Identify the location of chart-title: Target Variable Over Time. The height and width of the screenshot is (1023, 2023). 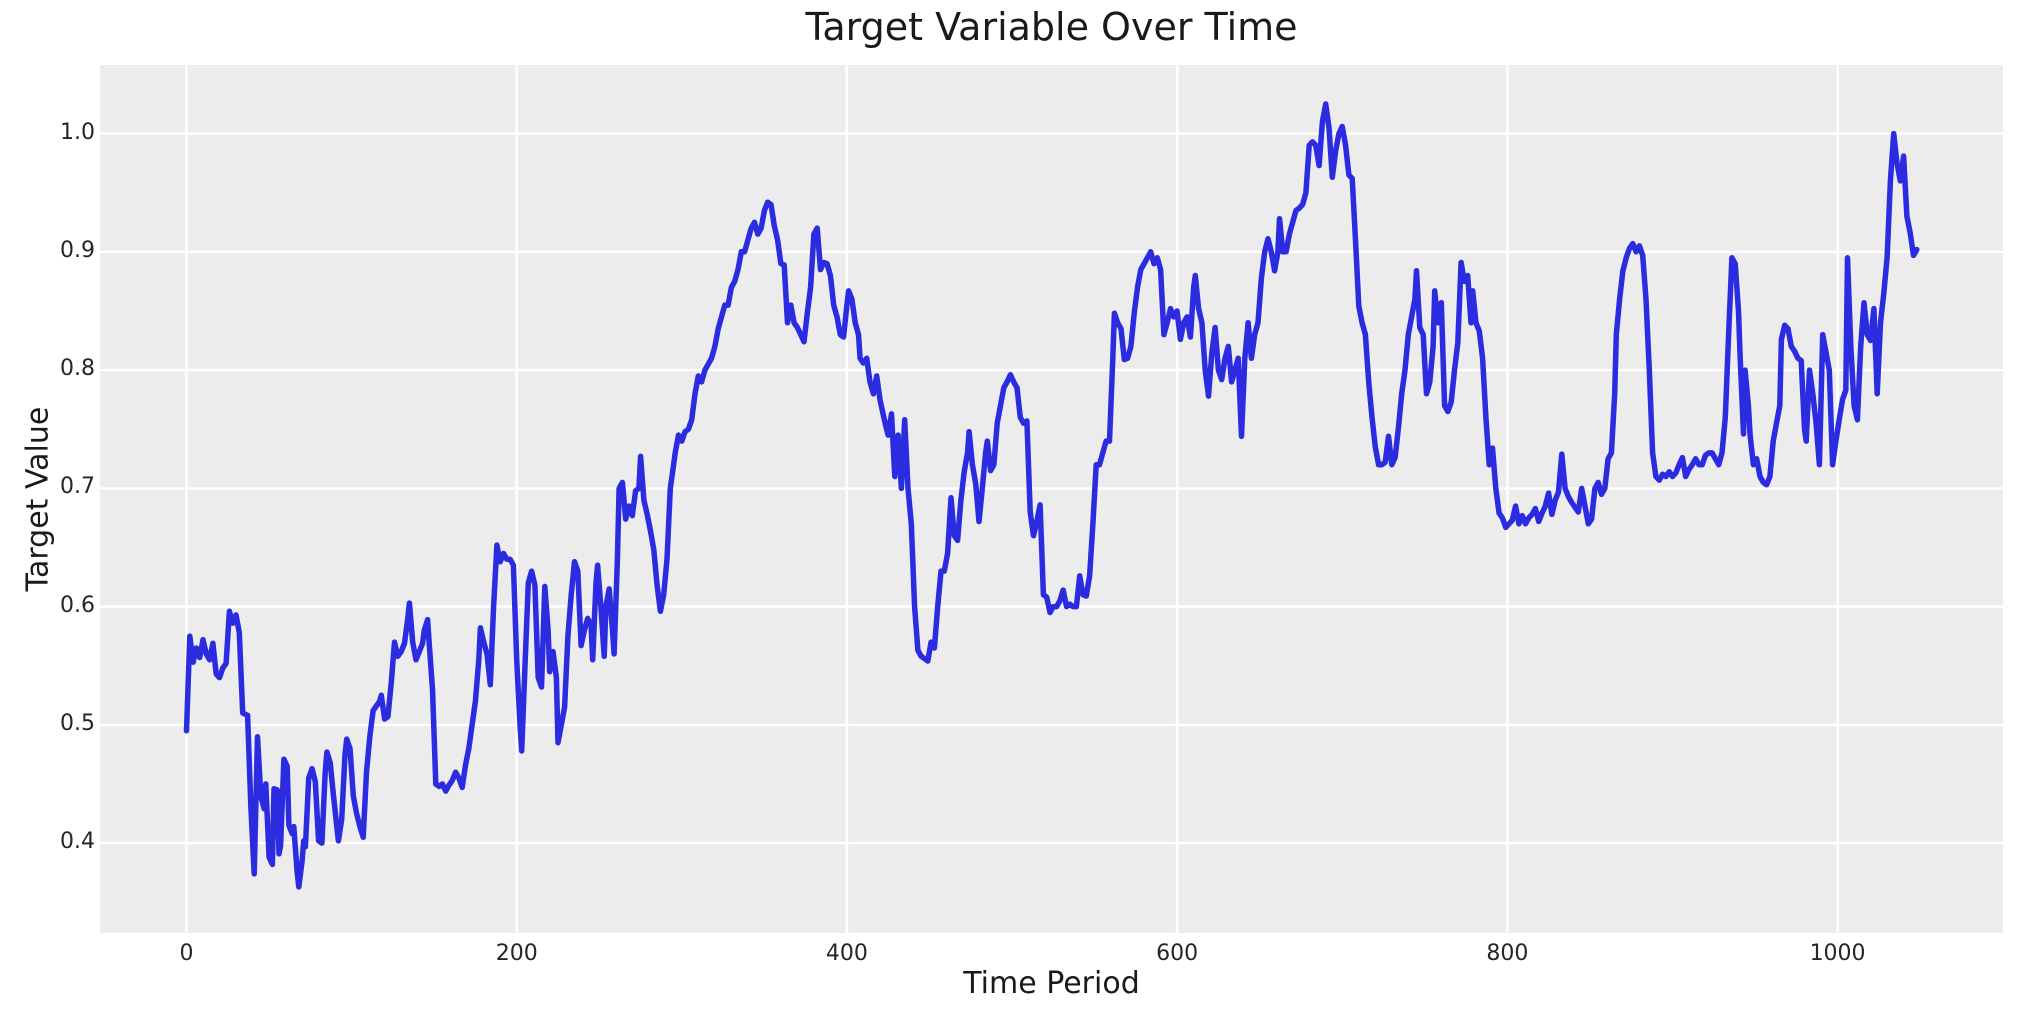
(1051, 27).